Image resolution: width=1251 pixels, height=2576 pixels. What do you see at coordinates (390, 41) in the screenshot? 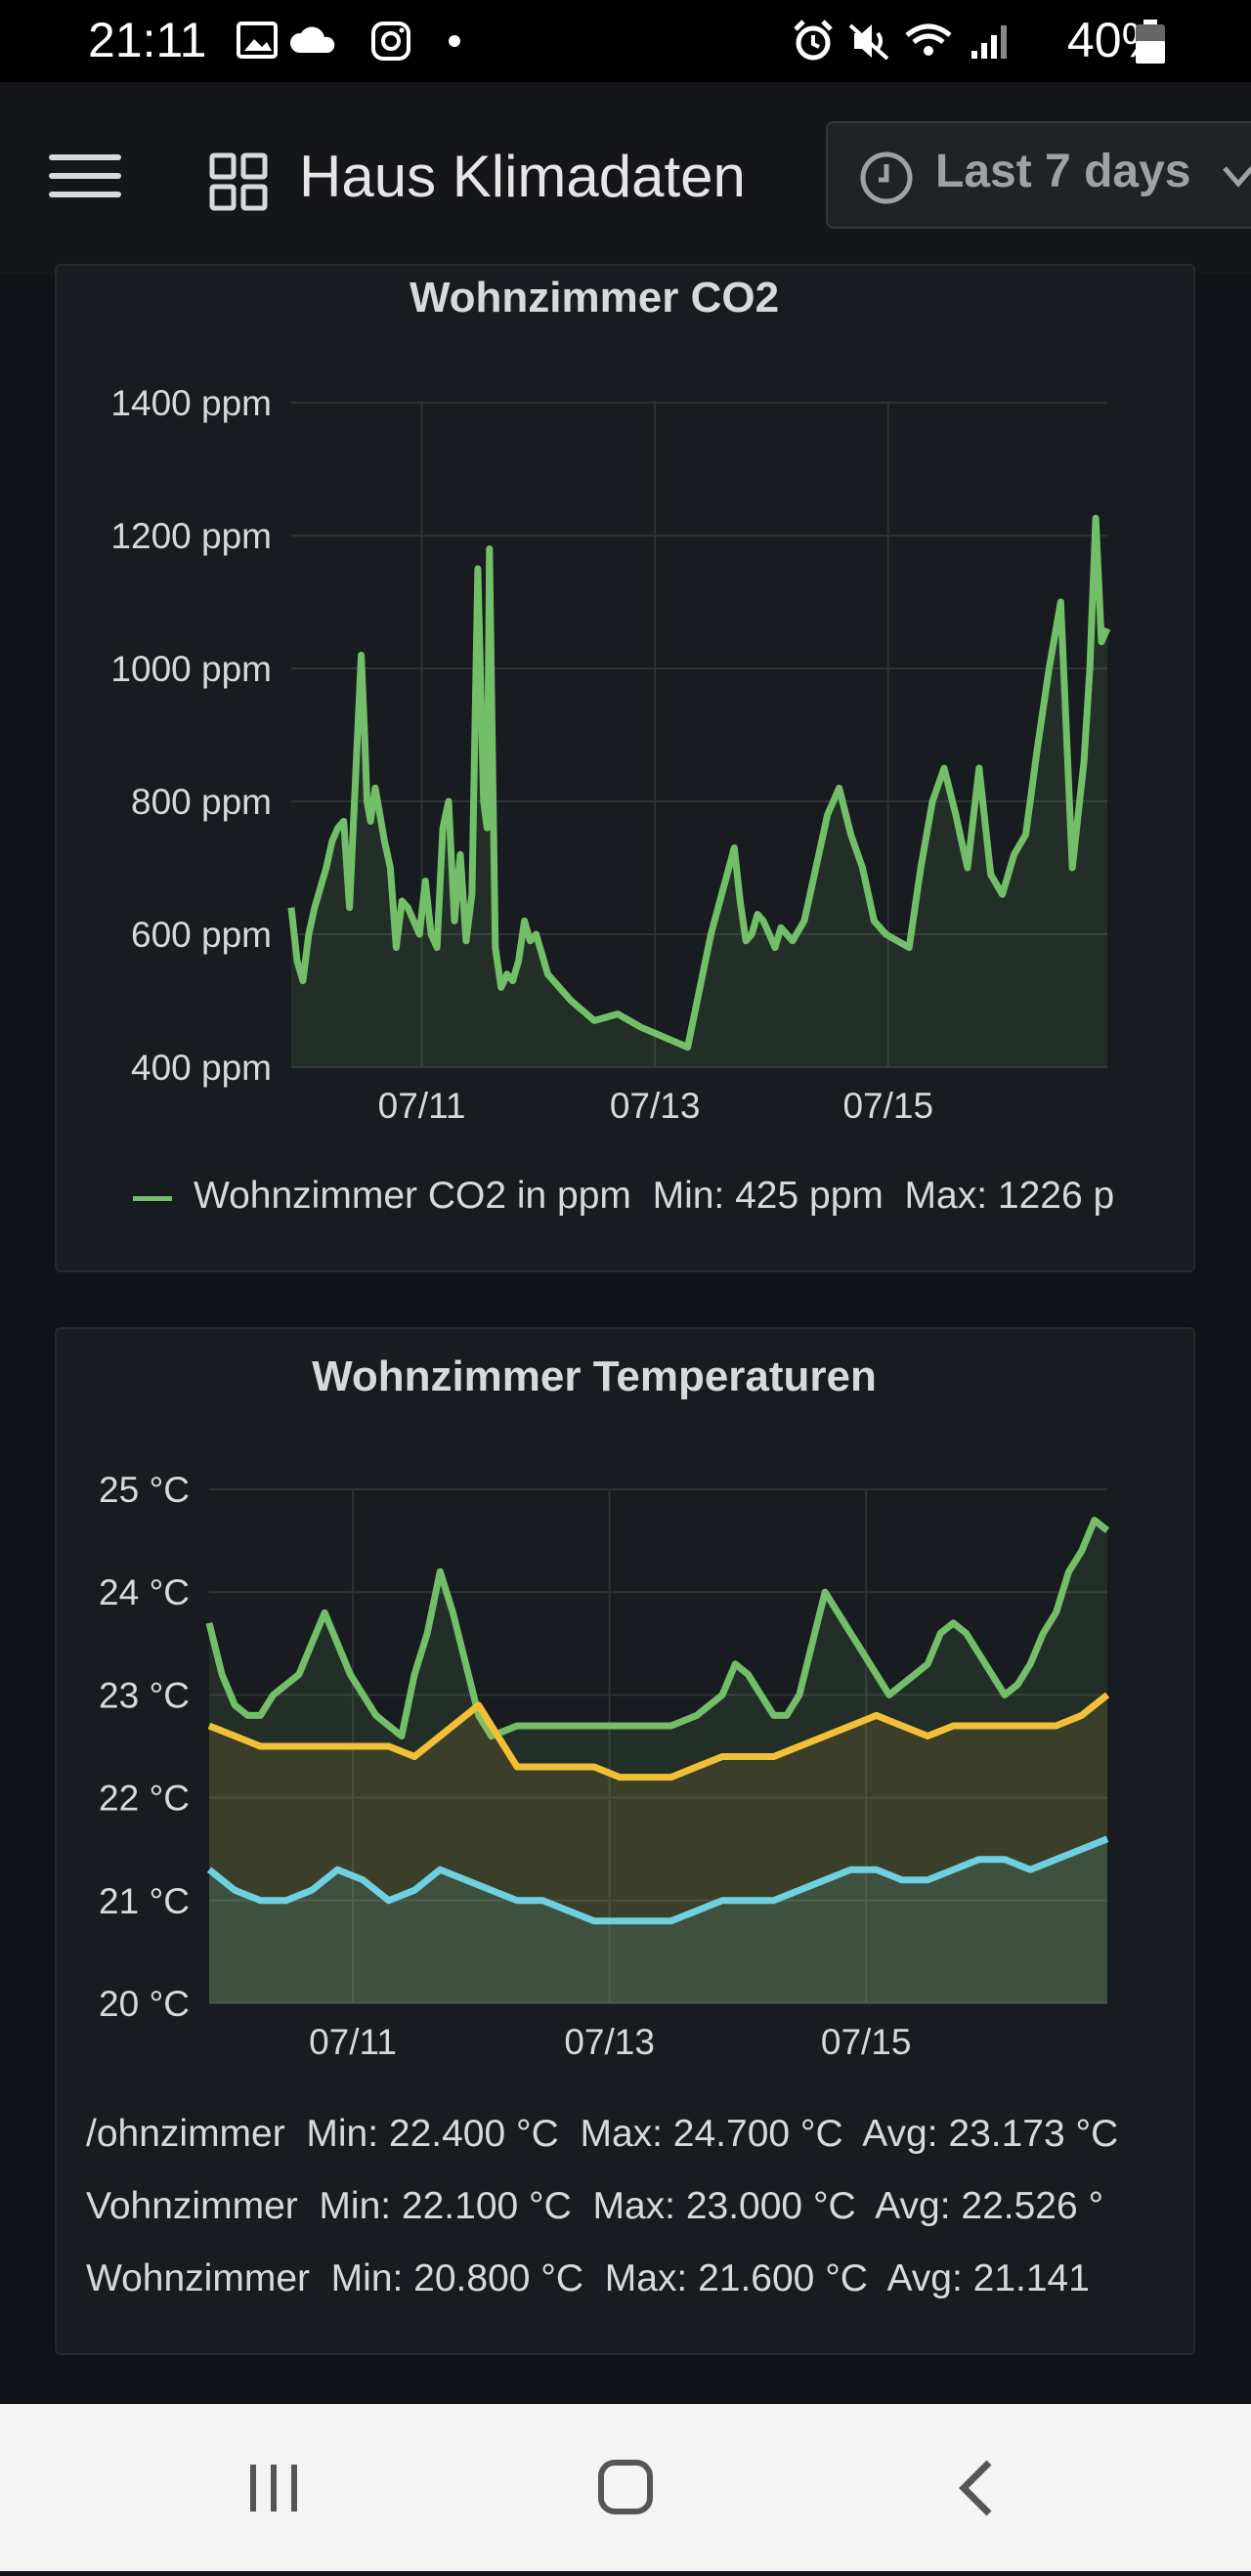
I see `instagram-icon` at bounding box center [390, 41].